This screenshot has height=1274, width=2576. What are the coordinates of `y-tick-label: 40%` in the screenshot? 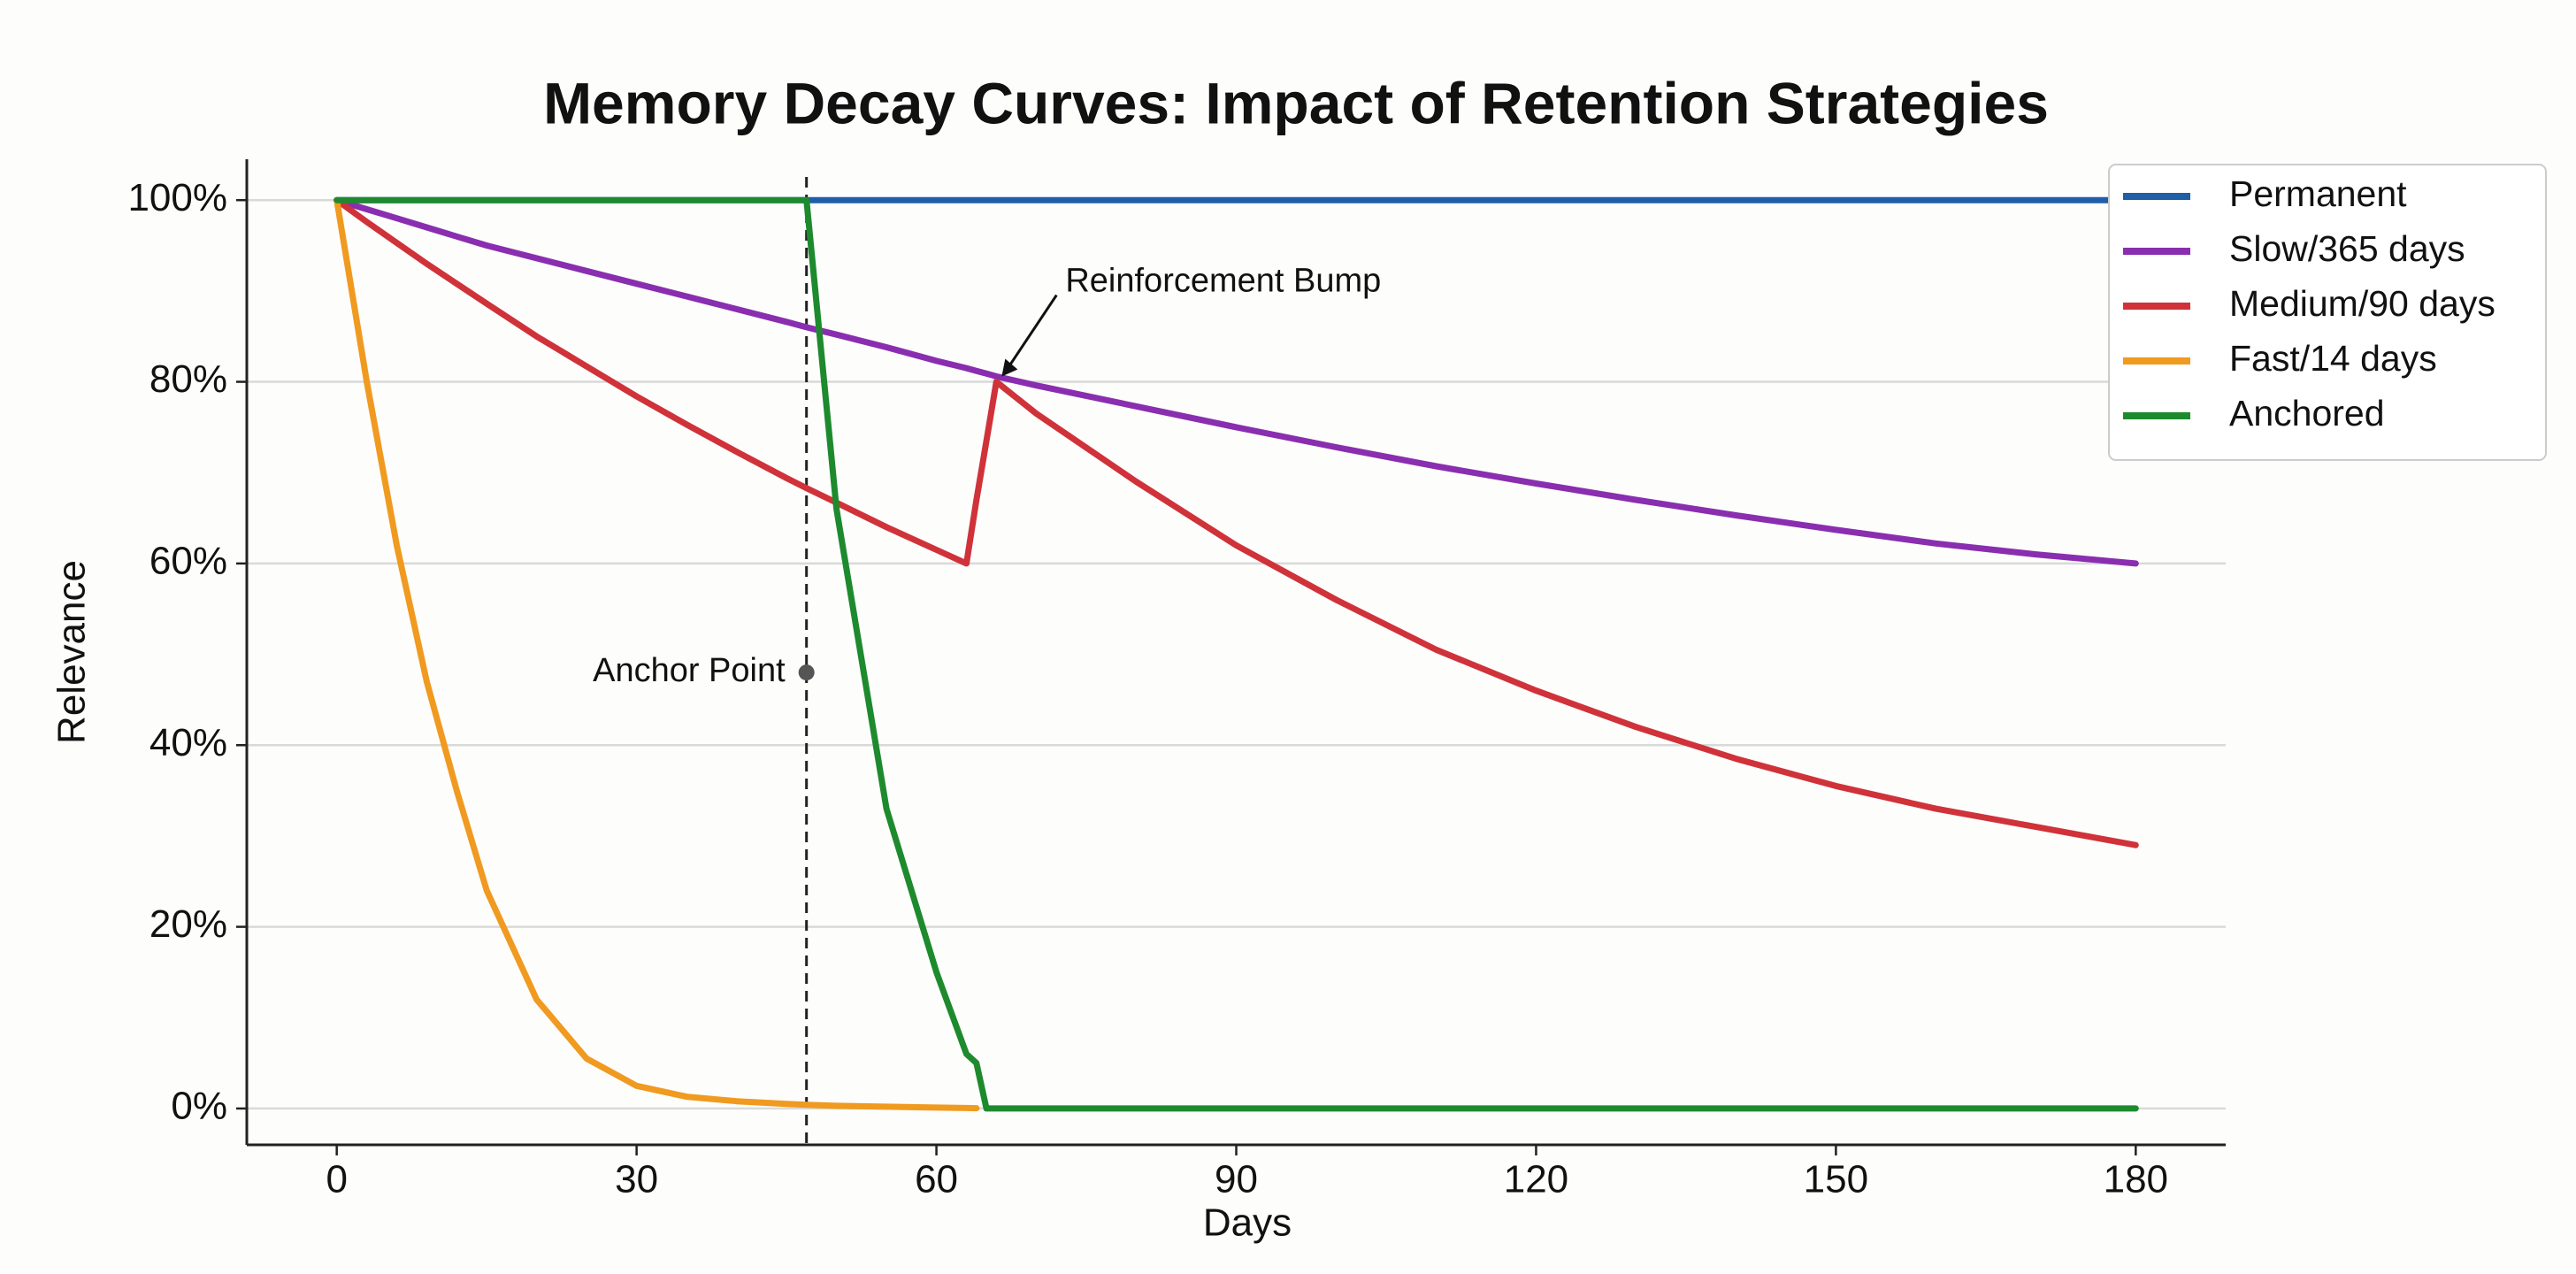 It's located at (188, 742).